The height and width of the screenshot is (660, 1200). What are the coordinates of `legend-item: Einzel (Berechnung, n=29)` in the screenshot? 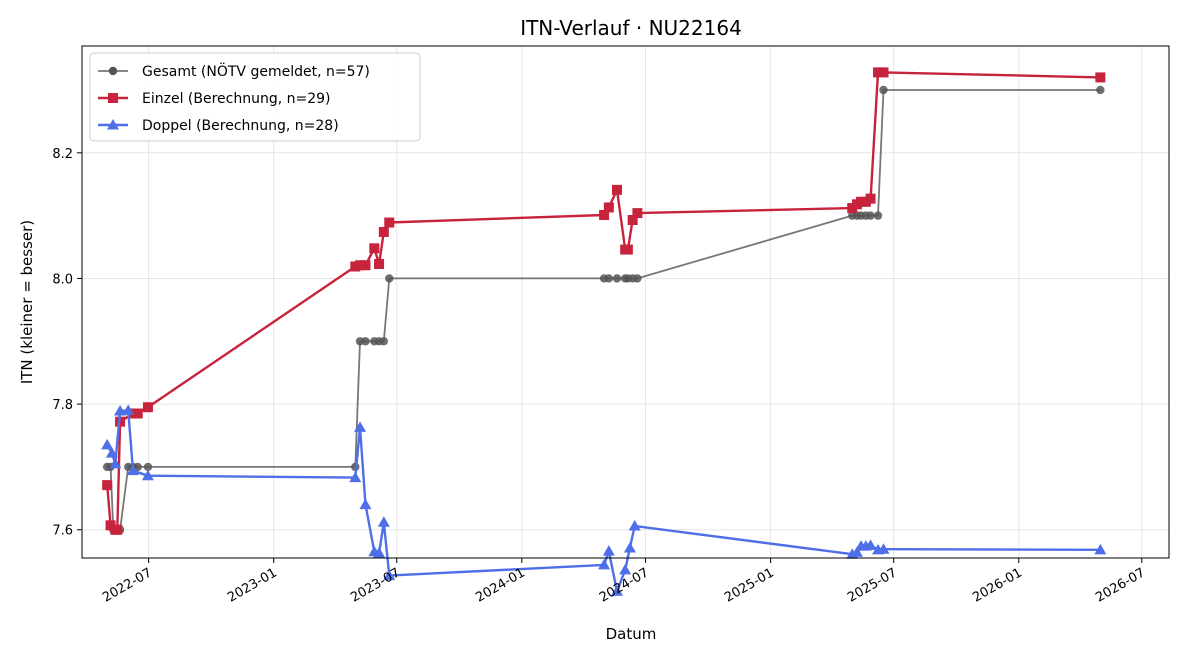 It's located at (214, 99).